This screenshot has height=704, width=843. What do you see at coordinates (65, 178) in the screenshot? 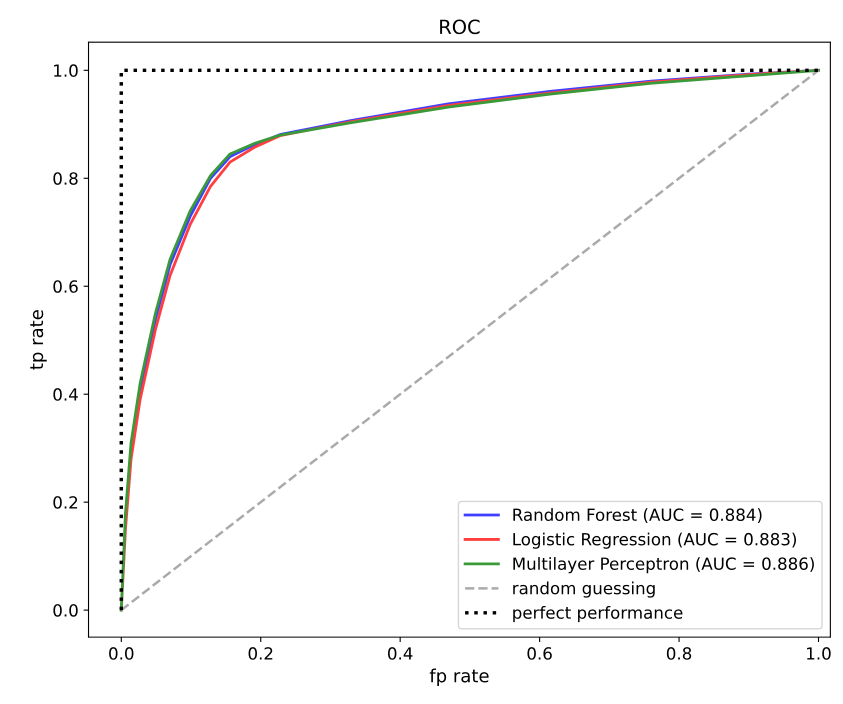
I see `y-tick-label: 0.8` at bounding box center [65, 178].